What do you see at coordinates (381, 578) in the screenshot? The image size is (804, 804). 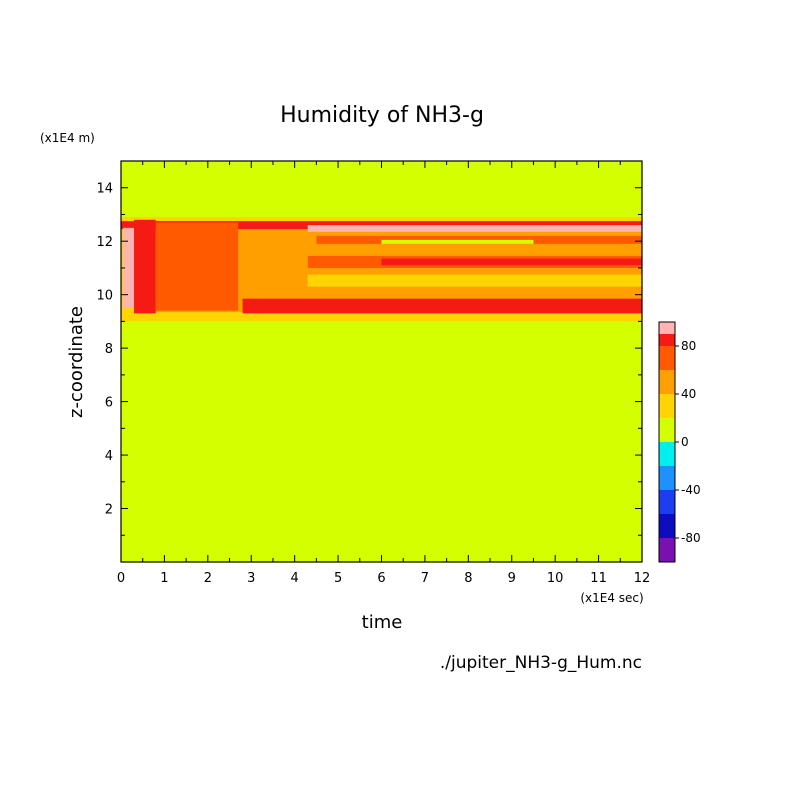 I see `x-tick-label: 6` at bounding box center [381, 578].